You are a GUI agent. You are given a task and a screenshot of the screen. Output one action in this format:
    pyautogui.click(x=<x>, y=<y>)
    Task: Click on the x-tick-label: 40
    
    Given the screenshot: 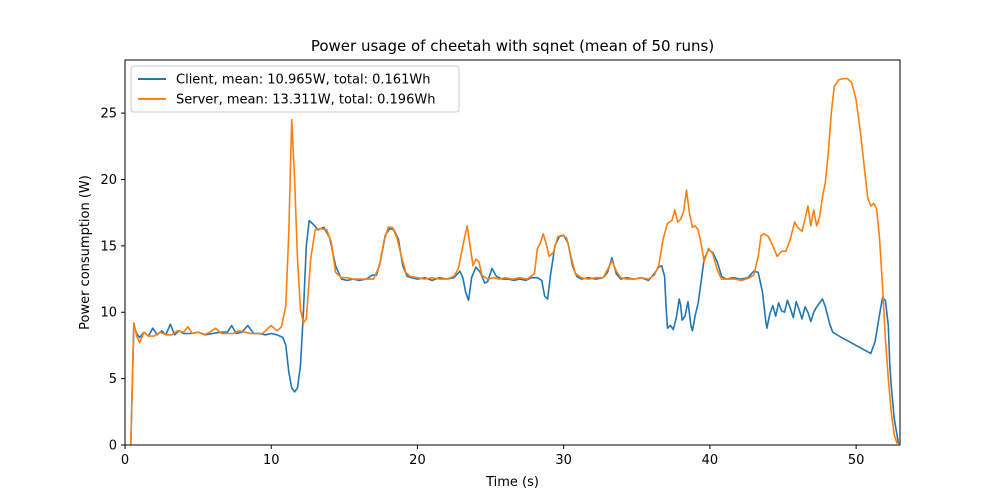 What is the action you would take?
    pyautogui.click(x=710, y=460)
    